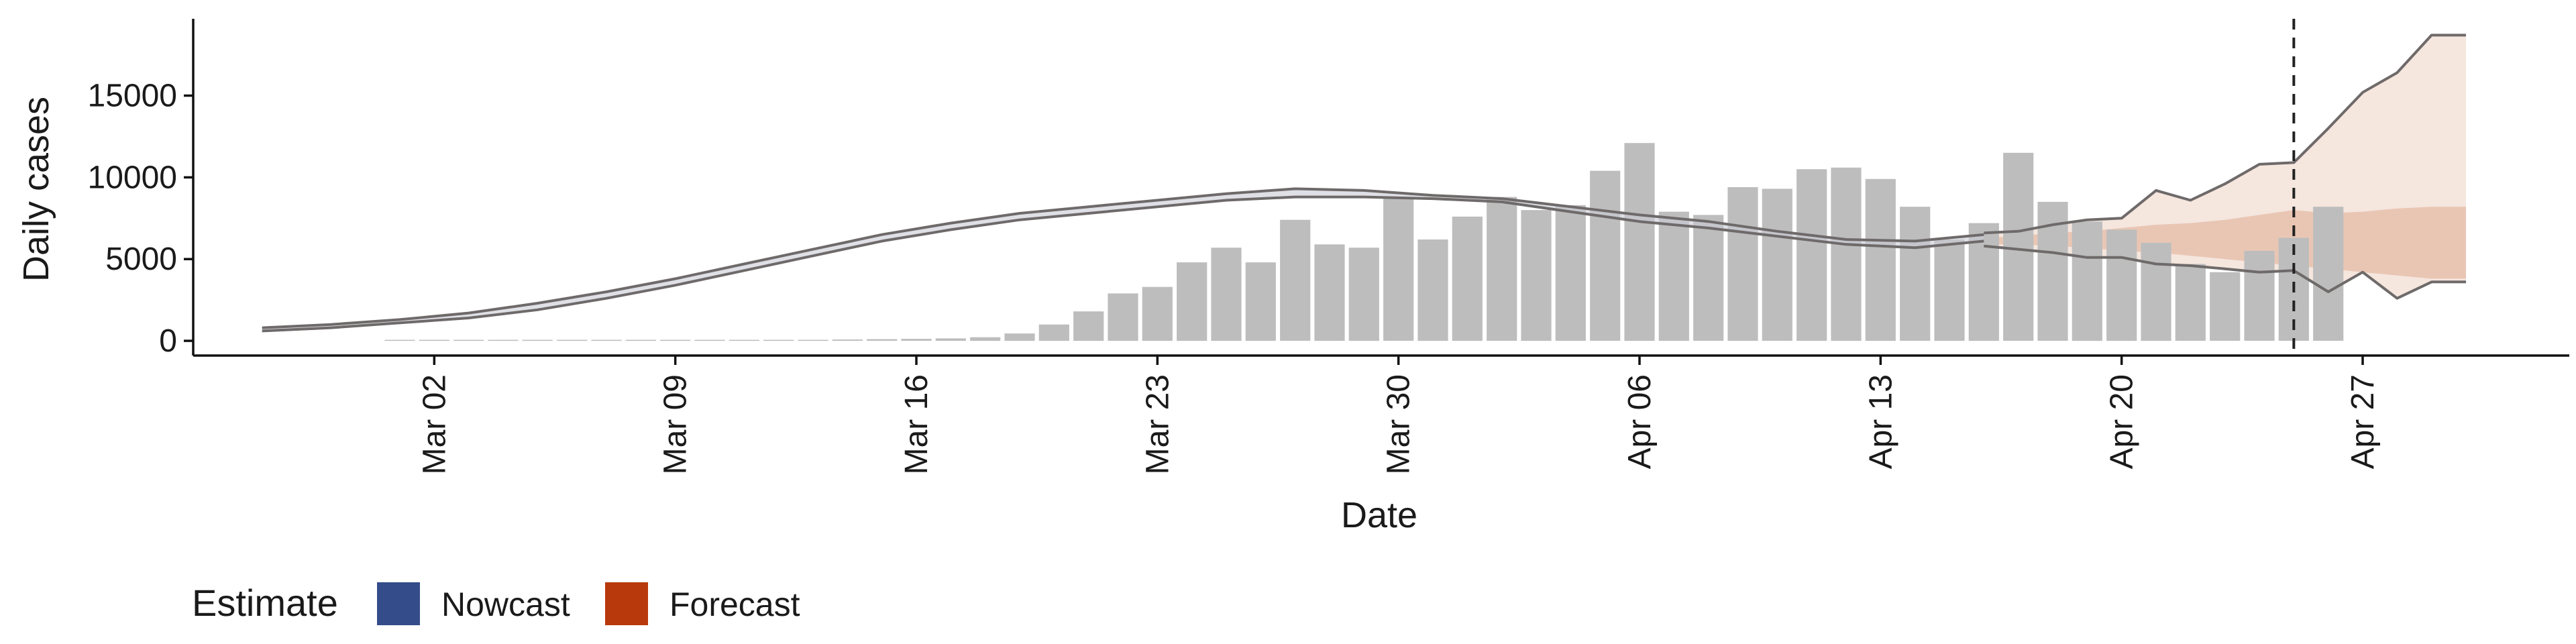  I want to click on x-tick-label: Apr 20, so click(2122, 421).